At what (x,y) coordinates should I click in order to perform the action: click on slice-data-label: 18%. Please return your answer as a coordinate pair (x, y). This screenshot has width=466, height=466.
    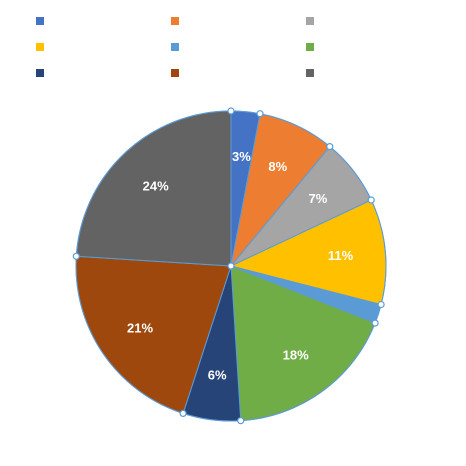
    Looking at the image, I should click on (296, 355).